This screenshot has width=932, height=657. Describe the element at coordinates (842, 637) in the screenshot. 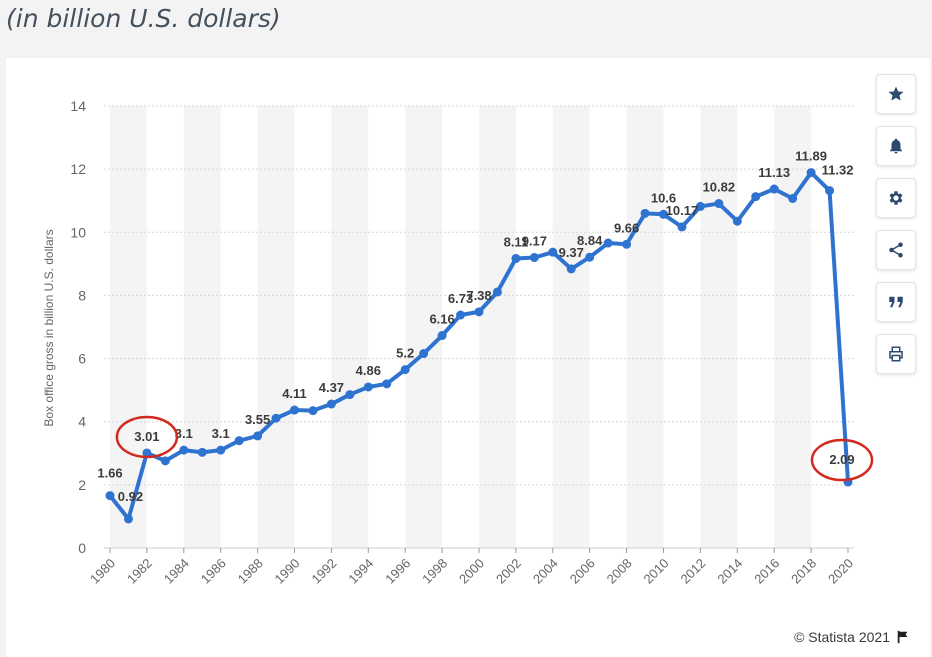

I see `credit-text: © Statista 2021` at that location.